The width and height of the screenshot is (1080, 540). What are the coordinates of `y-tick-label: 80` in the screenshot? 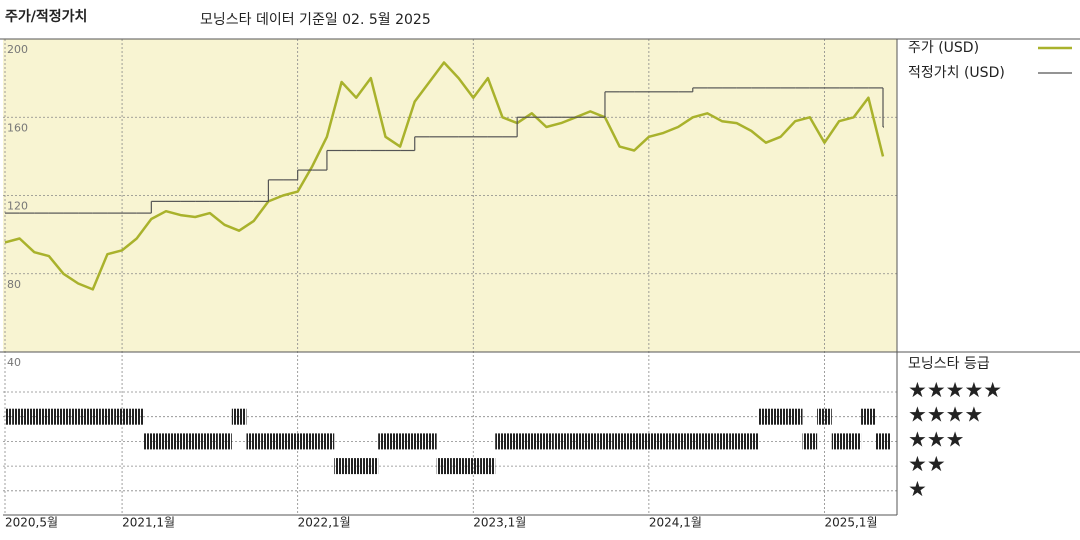 It's located at (14, 284).